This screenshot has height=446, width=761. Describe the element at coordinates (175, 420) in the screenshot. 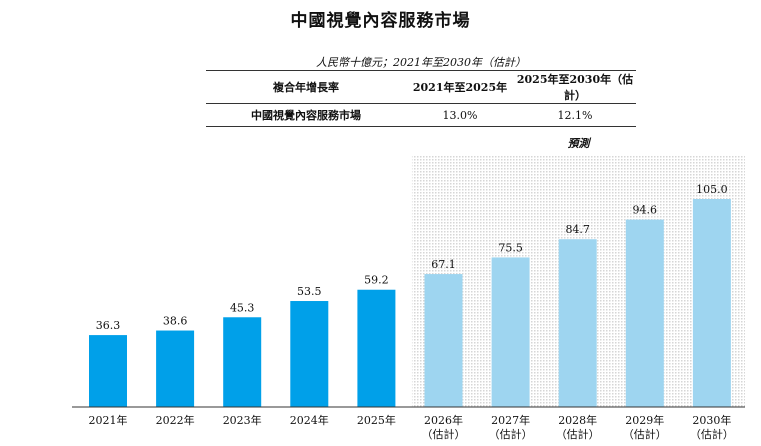

I see `x-tick-label: 2022年` at that location.